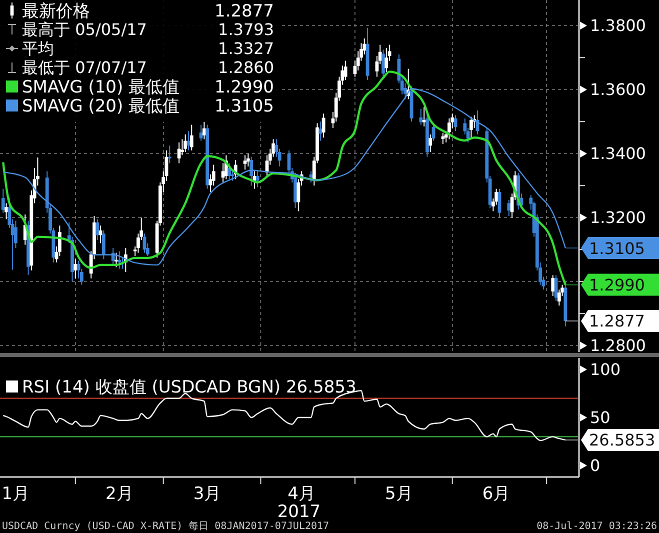  What do you see at coordinates (321, 387) in the screenshot?
I see `text: 26.5853` at bounding box center [321, 387].